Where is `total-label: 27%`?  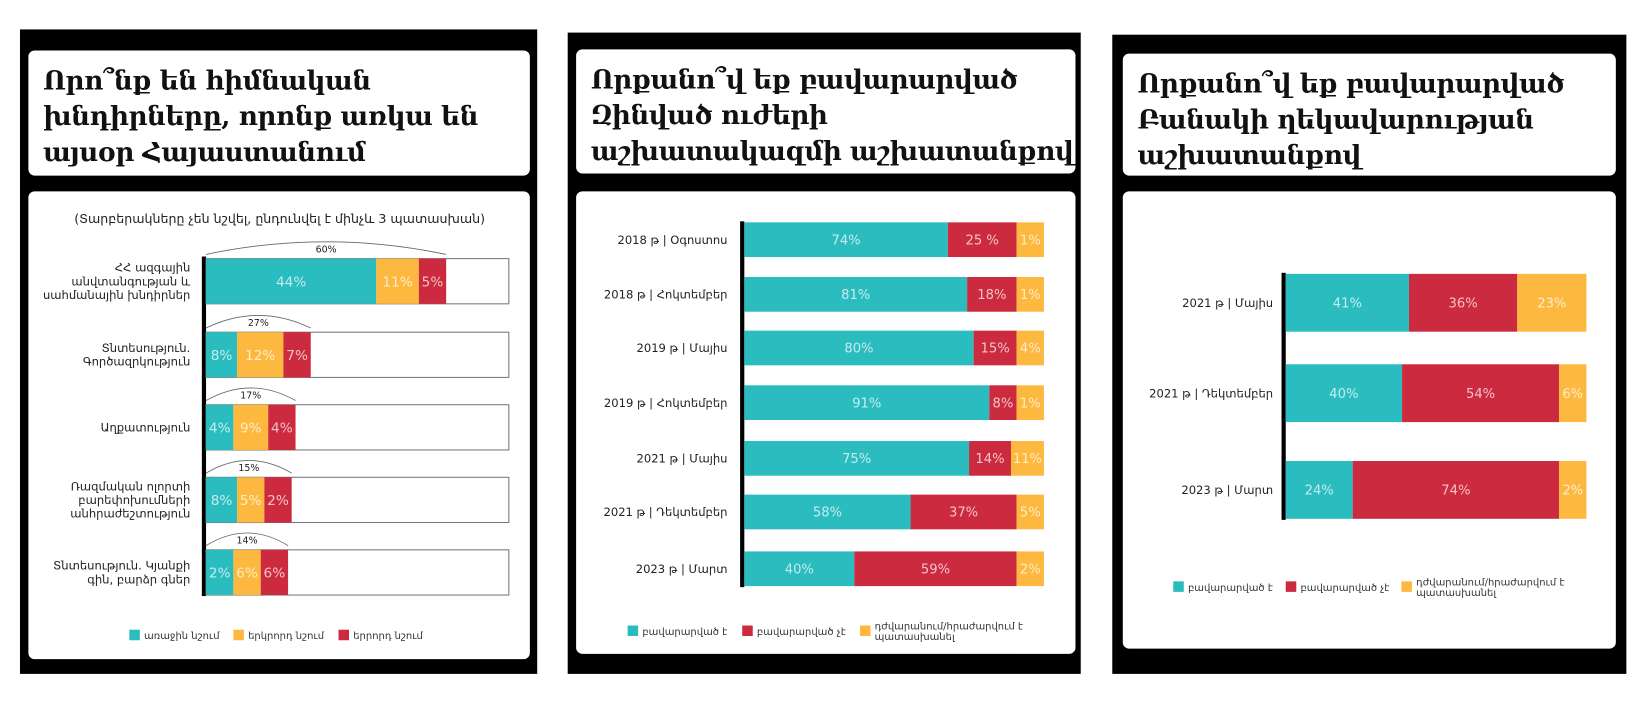
total-label: 27% is located at coordinates (258, 323).